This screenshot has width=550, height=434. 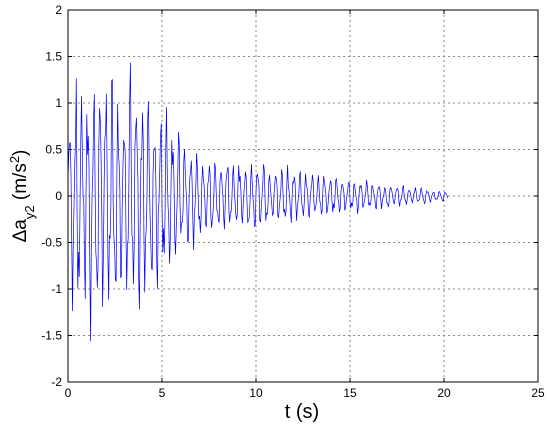 I want to click on y-tick-label: 1, so click(x=58, y=103).